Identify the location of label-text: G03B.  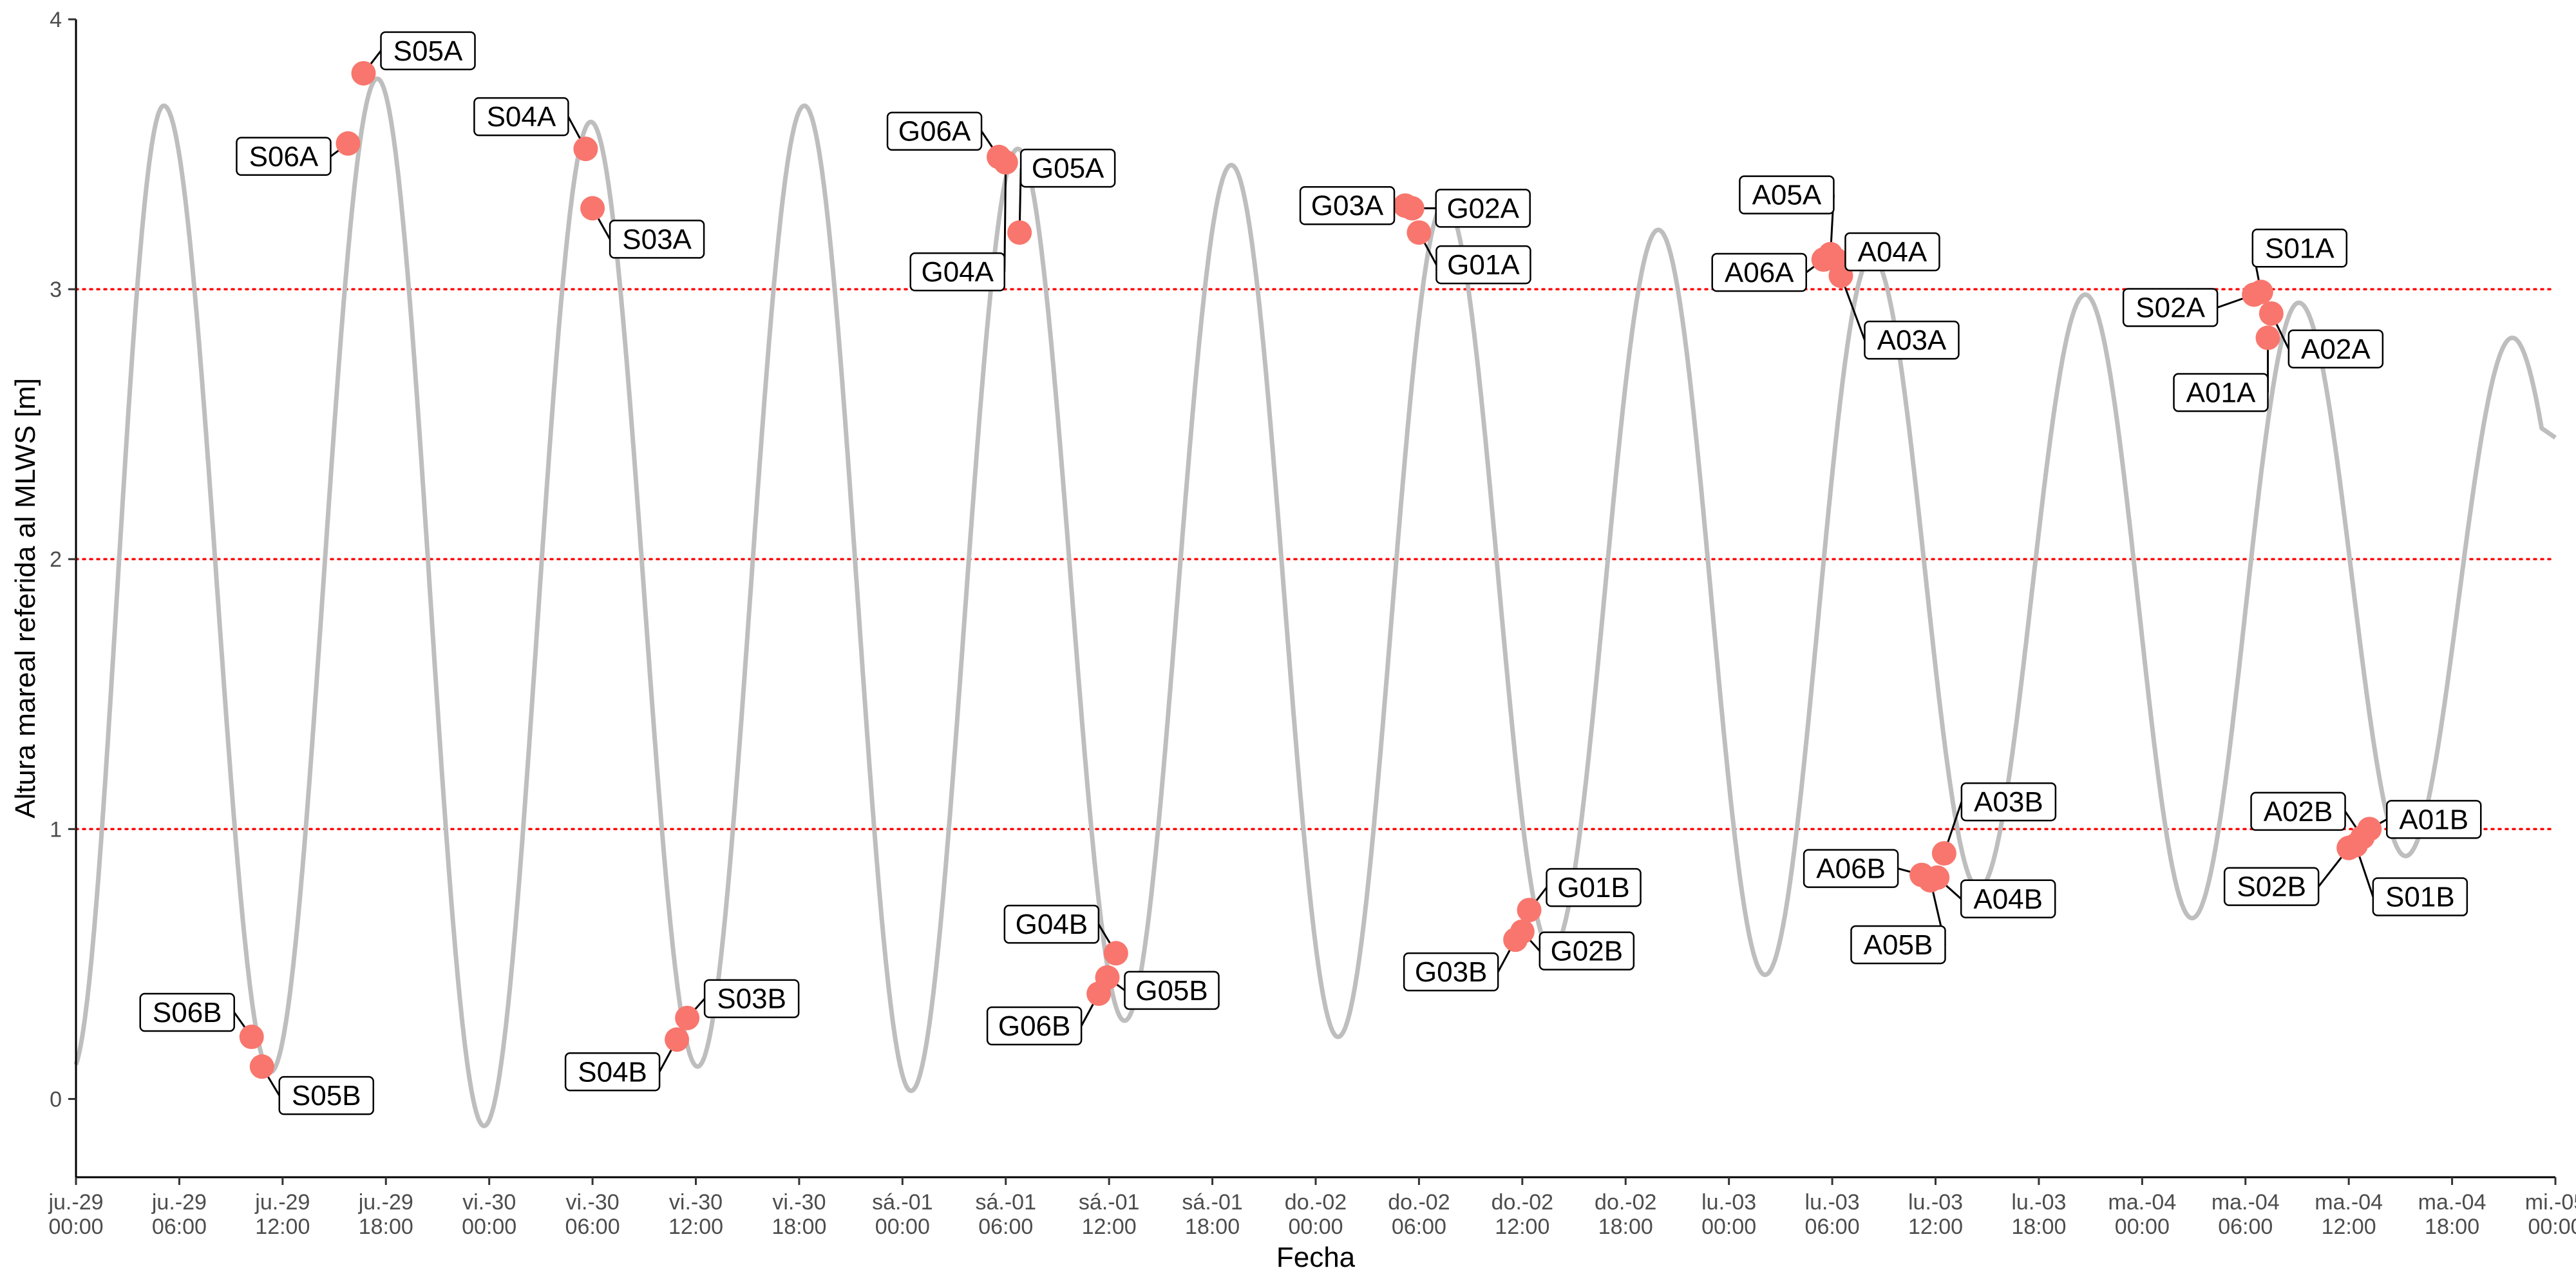
(1451, 972).